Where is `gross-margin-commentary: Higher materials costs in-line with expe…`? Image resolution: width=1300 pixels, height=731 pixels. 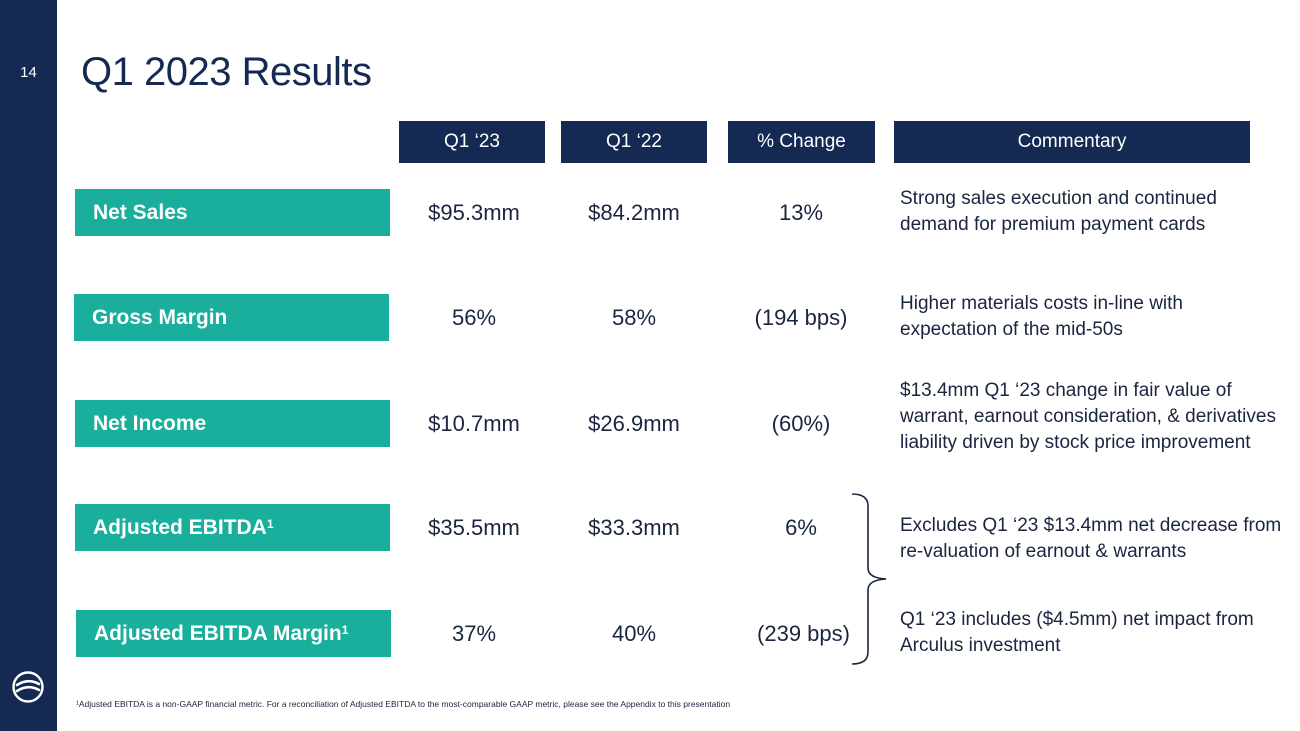 gross-margin-commentary: Higher materials costs in-line with expe… is located at coordinates (1041, 316).